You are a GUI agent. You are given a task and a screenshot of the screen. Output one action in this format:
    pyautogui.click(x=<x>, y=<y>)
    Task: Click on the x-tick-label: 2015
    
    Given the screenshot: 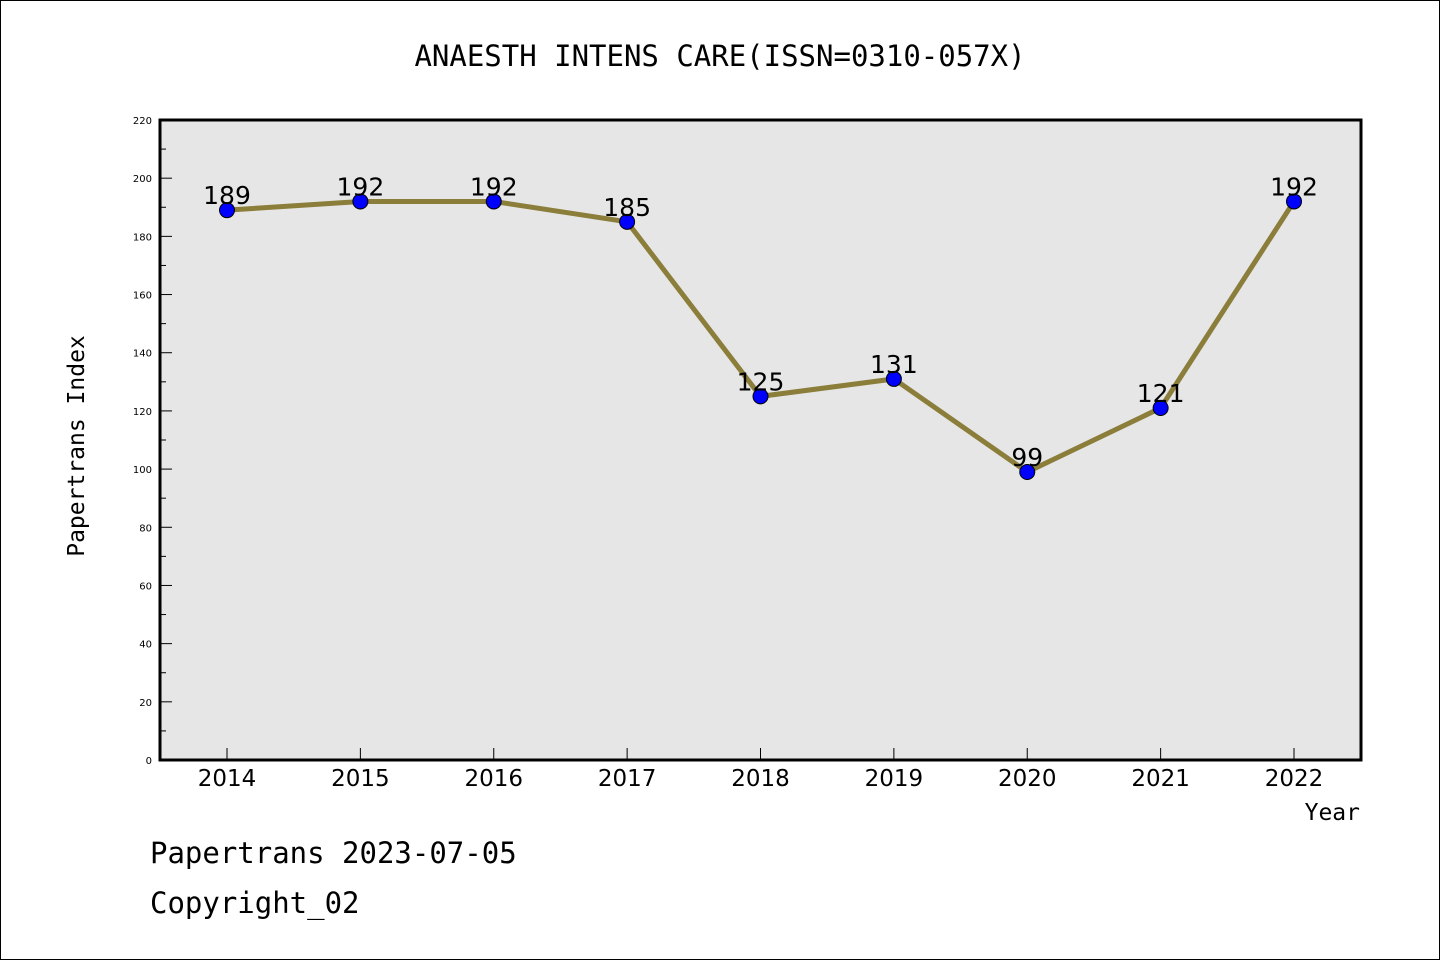 What is the action you would take?
    pyautogui.click(x=360, y=779)
    